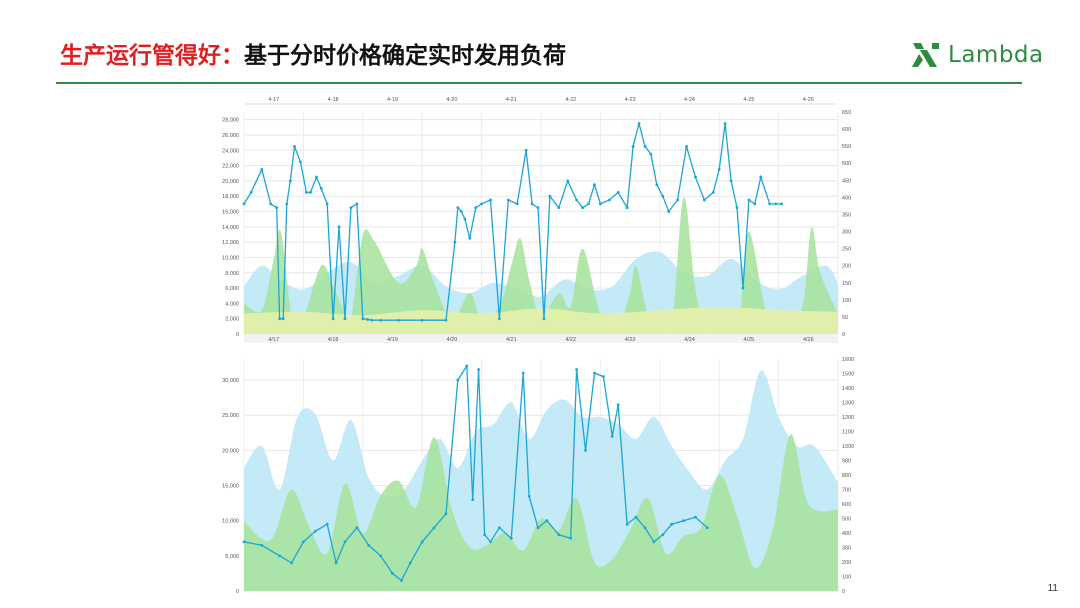 Image resolution: width=1080 pixels, height=608 pixels. I want to click on top-top-axis-label-5: 4-22, so click(570, 100).